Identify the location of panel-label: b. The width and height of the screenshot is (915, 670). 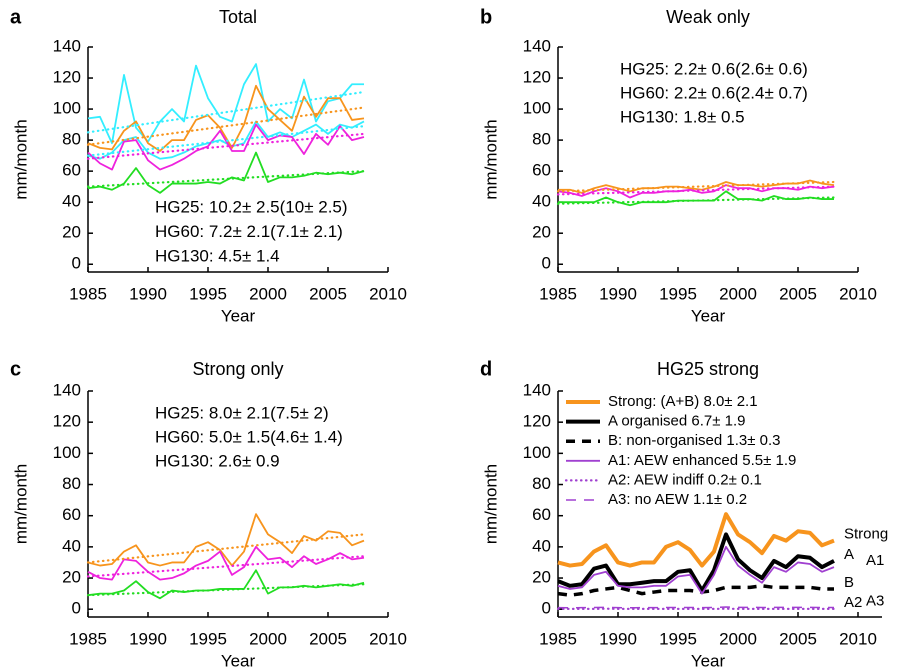
(486, 17).